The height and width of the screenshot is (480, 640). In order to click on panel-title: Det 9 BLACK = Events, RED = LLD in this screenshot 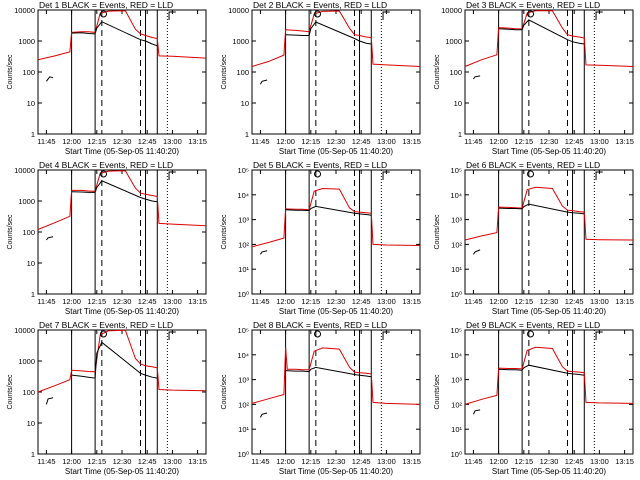, I will do `click(533, 325)`.